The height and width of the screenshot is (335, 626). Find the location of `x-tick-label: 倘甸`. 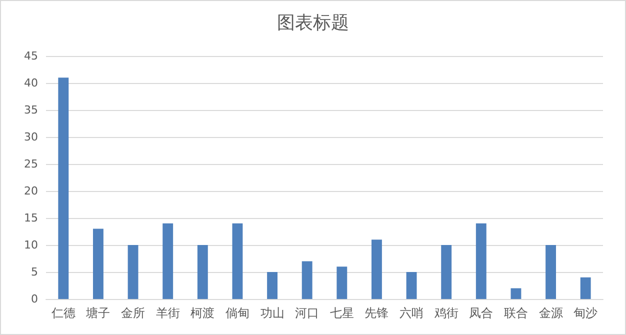

x-tick-label: 倘甸 is located at coordinates (237, 313).